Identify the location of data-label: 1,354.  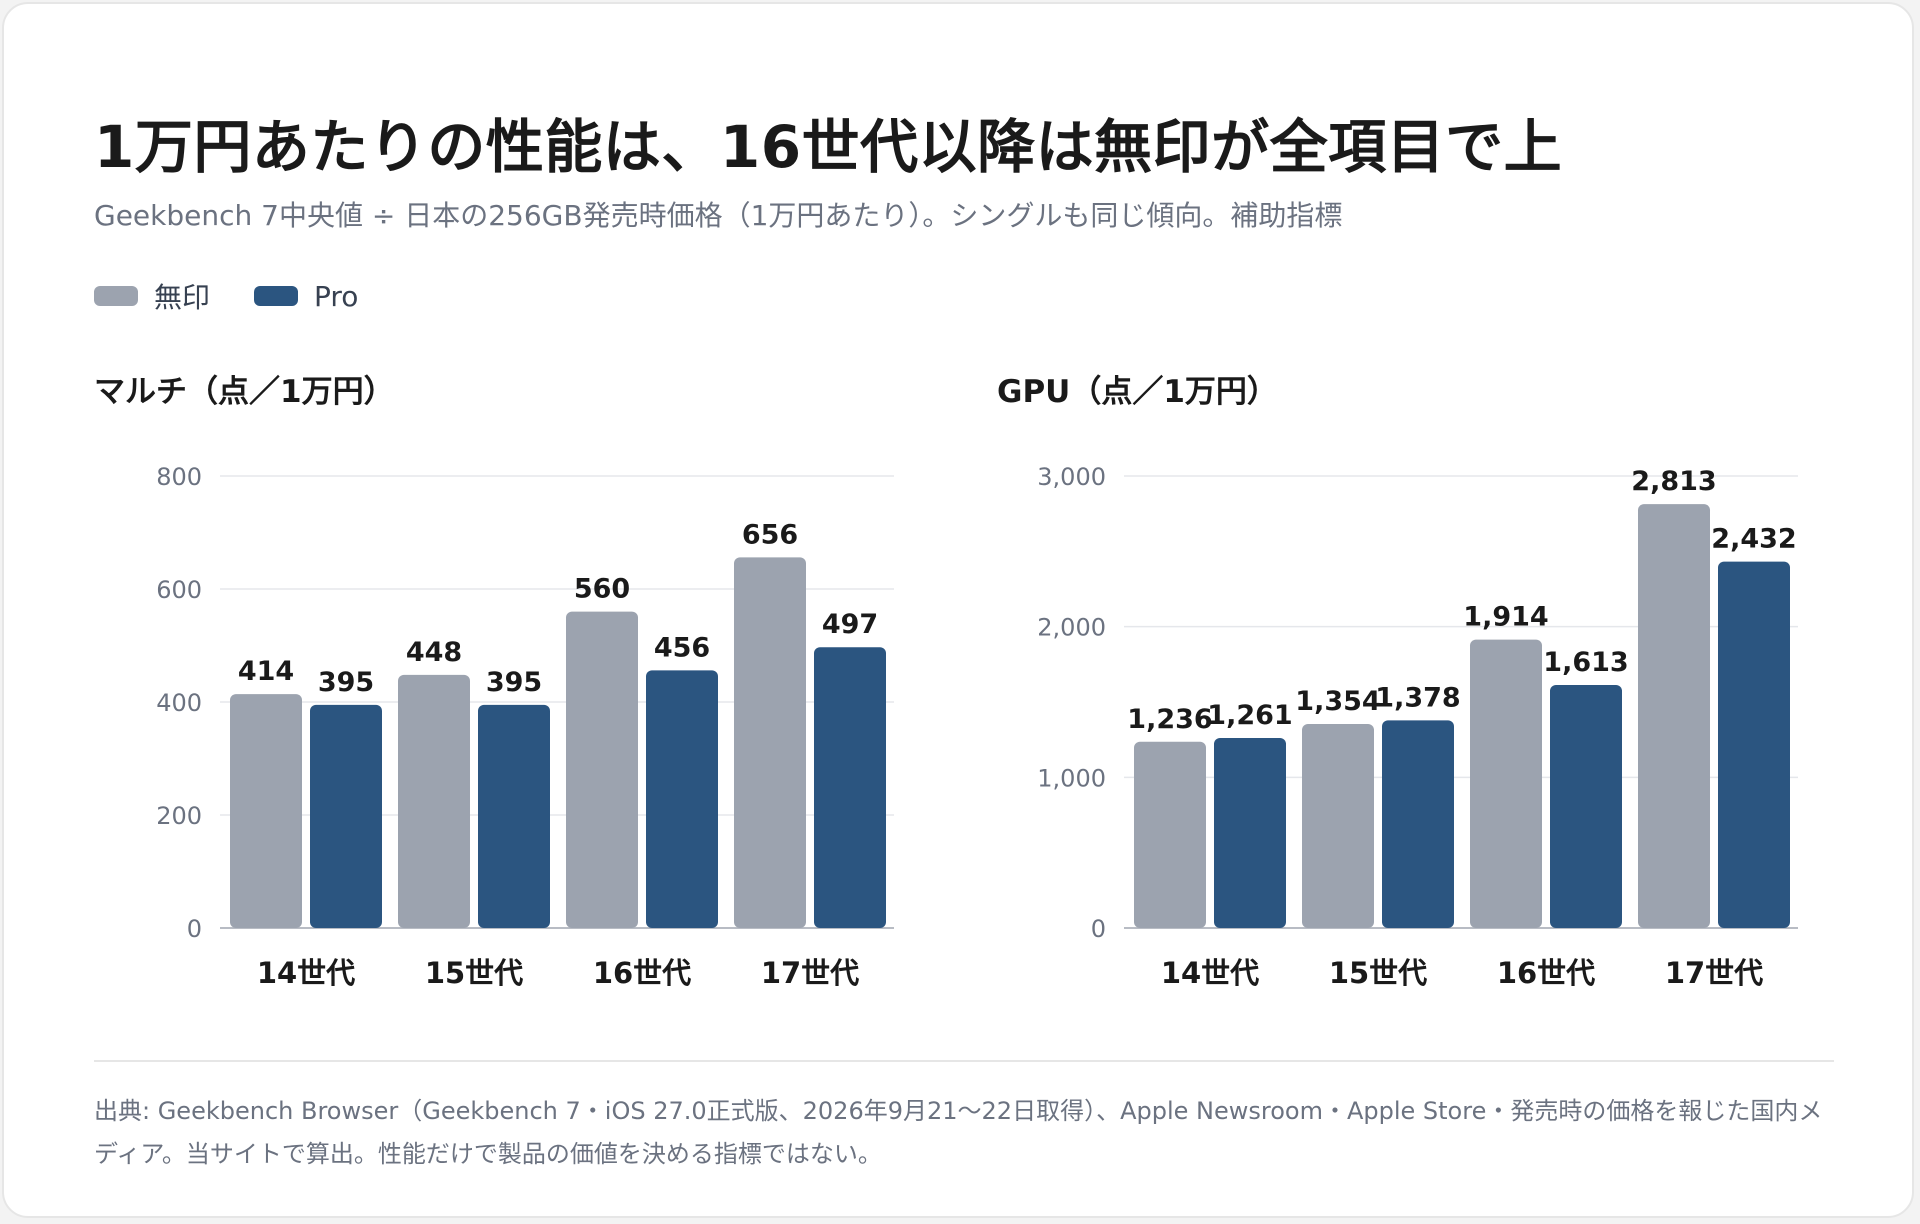
(1337, 701).